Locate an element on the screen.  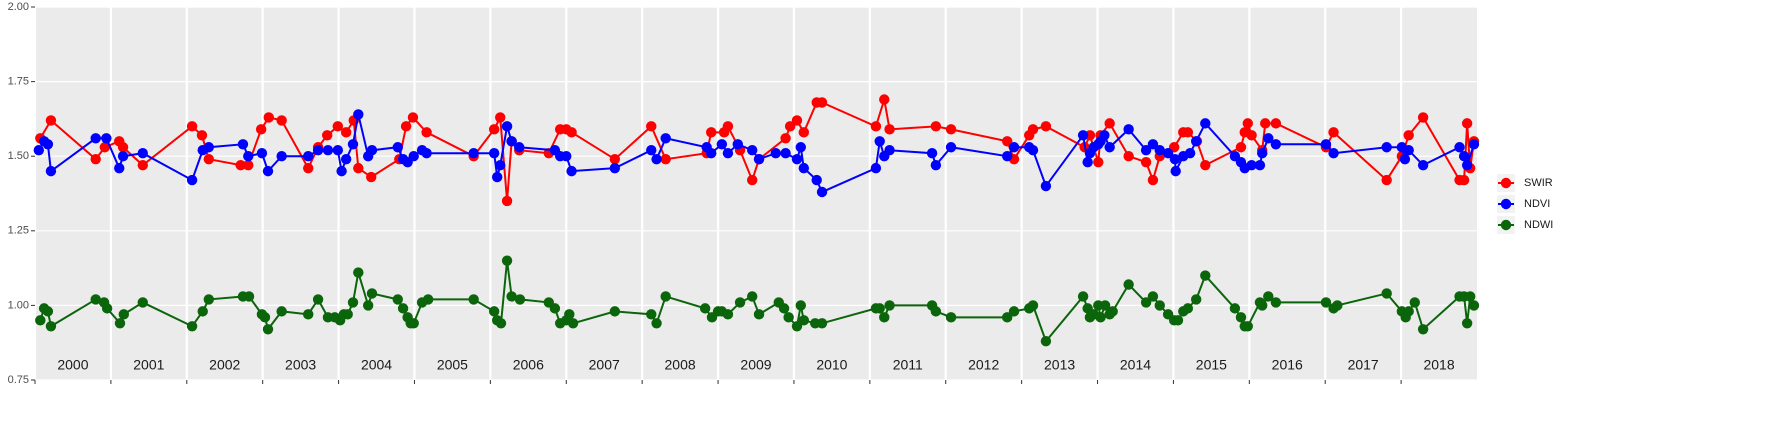
legend-label: SWIR is located at coordinates (1538, 183).